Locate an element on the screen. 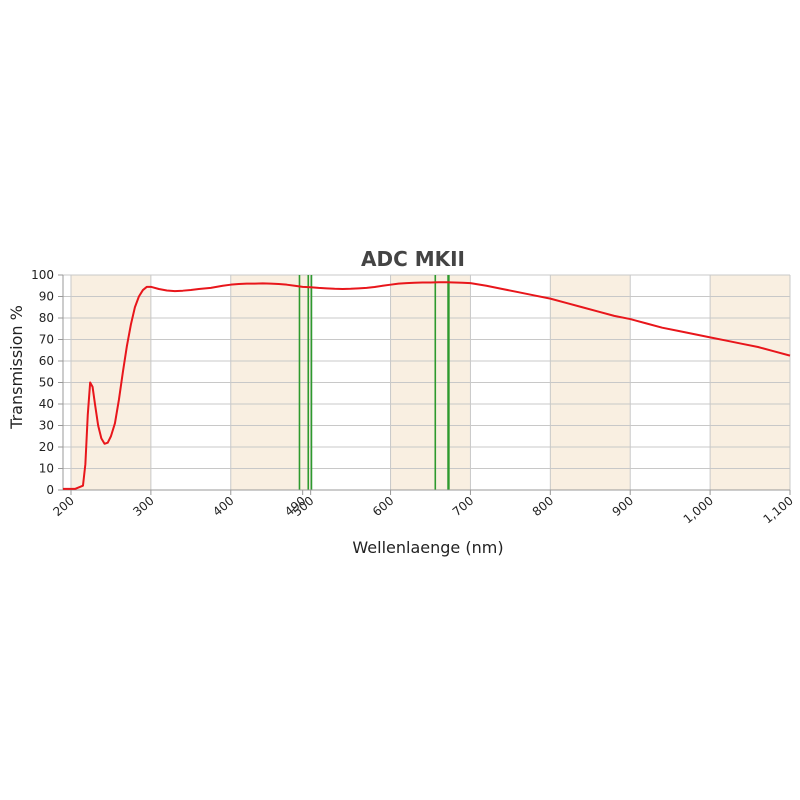 The width and height of the screenshot is (800, 800). y-tick-label-0: 0 is located at coordinates (50, 490).